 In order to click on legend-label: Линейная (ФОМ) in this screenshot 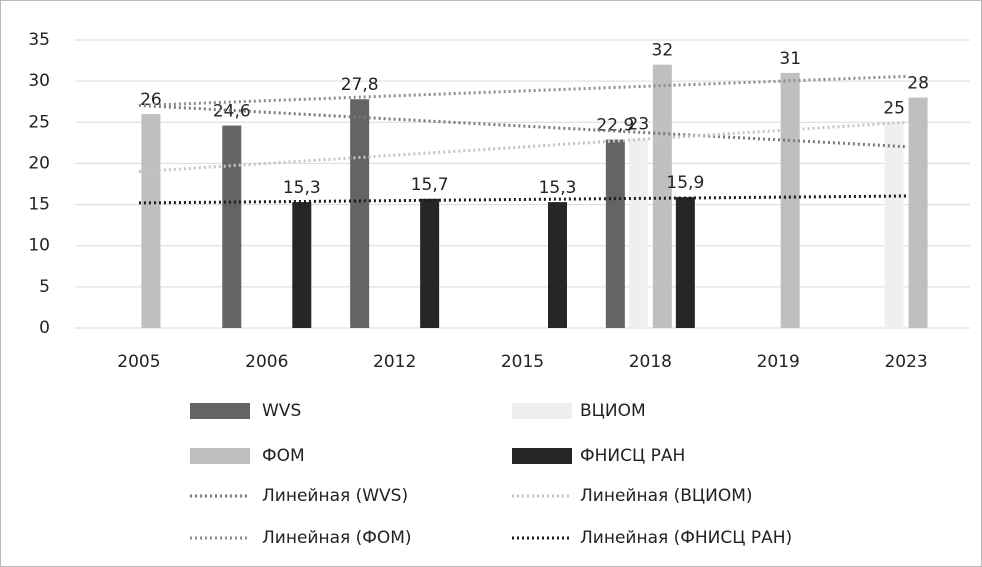, I will do `click(337, 538)`.